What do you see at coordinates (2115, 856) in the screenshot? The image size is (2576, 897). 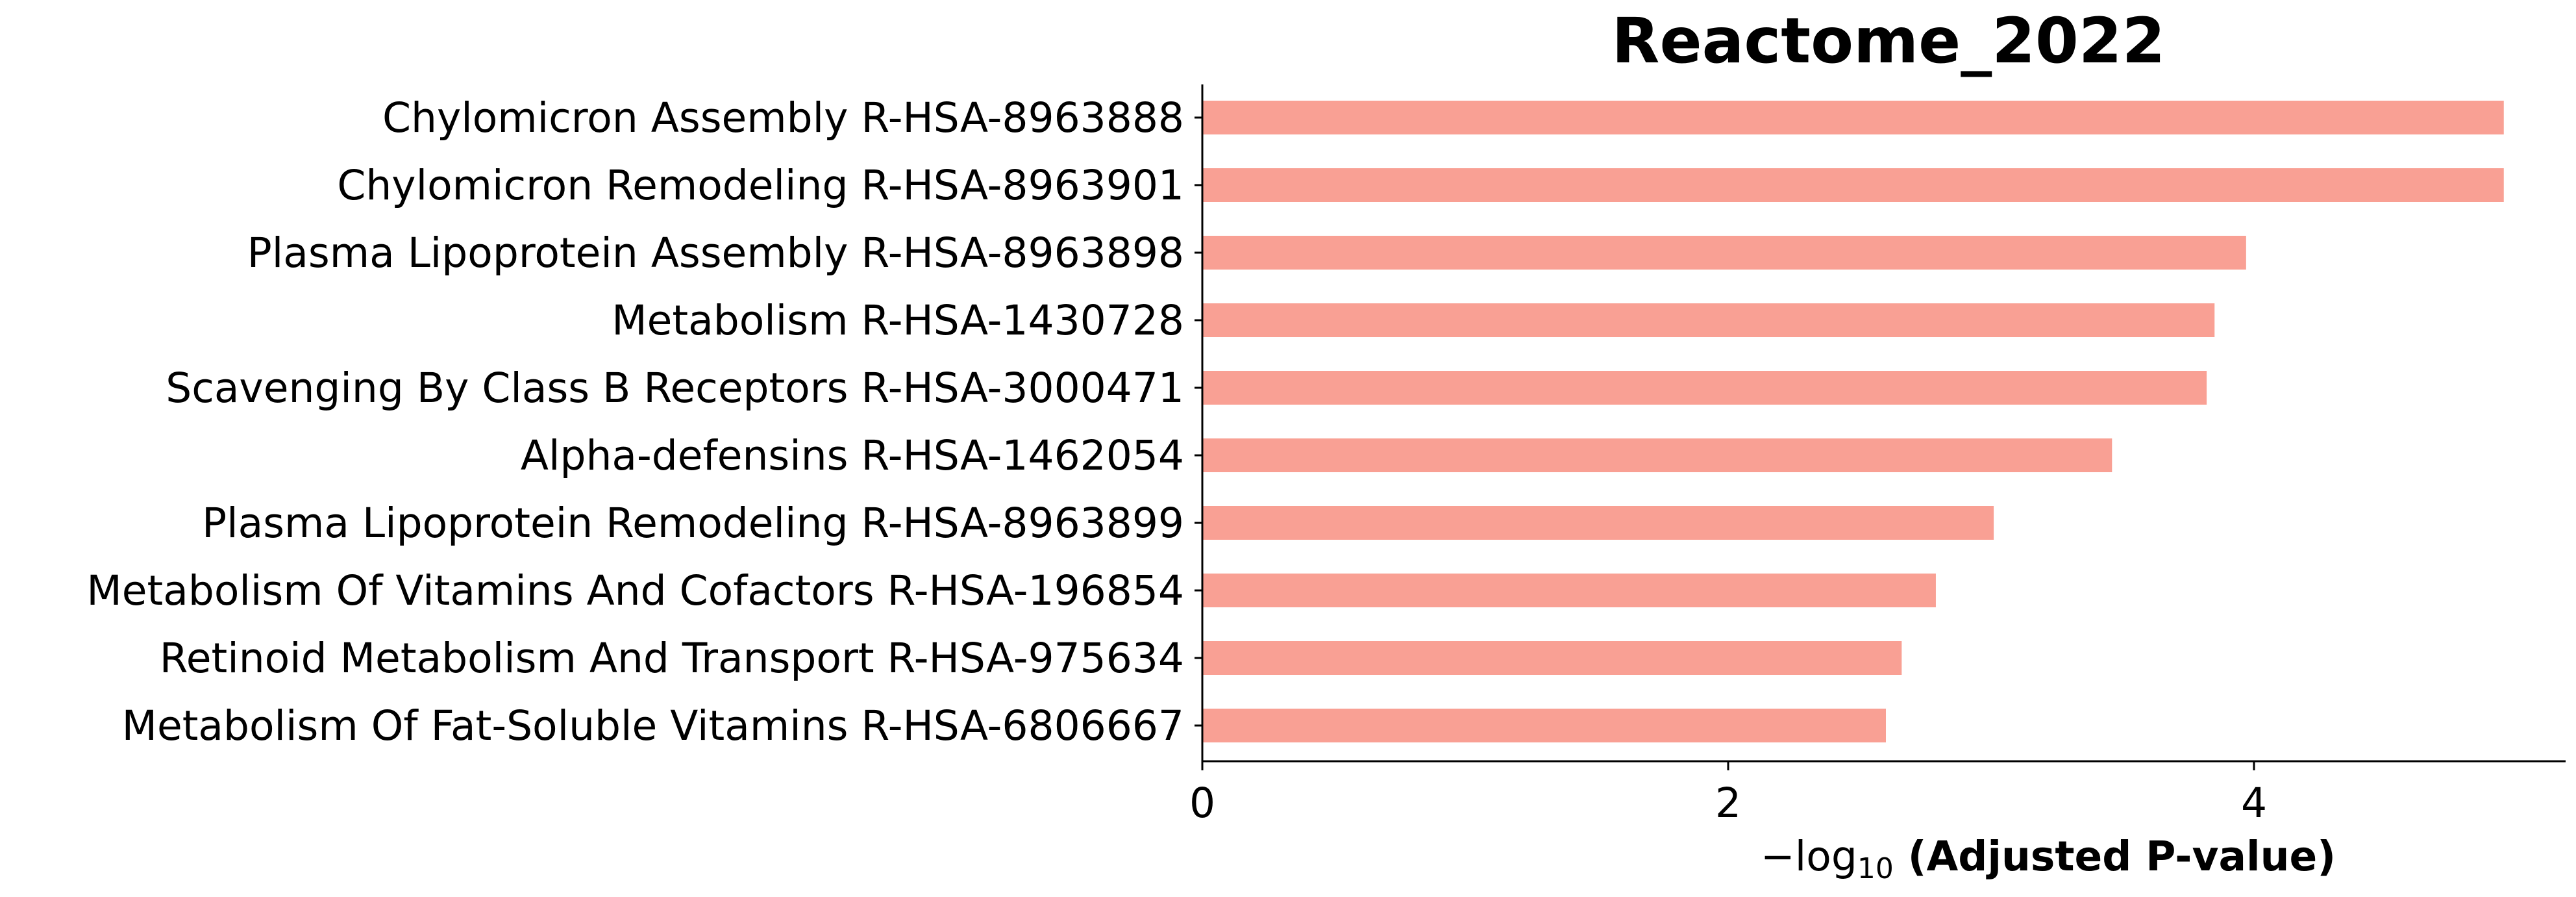 I see `x-axis-label-main: (Adjusted P-value)` at bounding box center [2115, 856].